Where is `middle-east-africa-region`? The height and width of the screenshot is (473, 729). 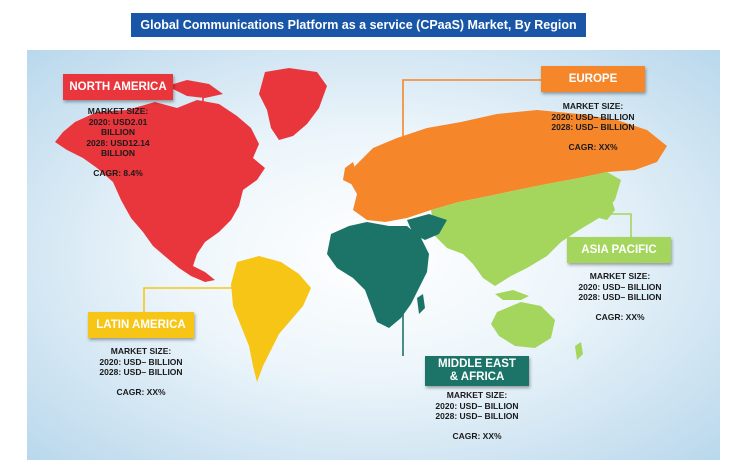
middle-east-africa-region is located at coordinates (387, 271).